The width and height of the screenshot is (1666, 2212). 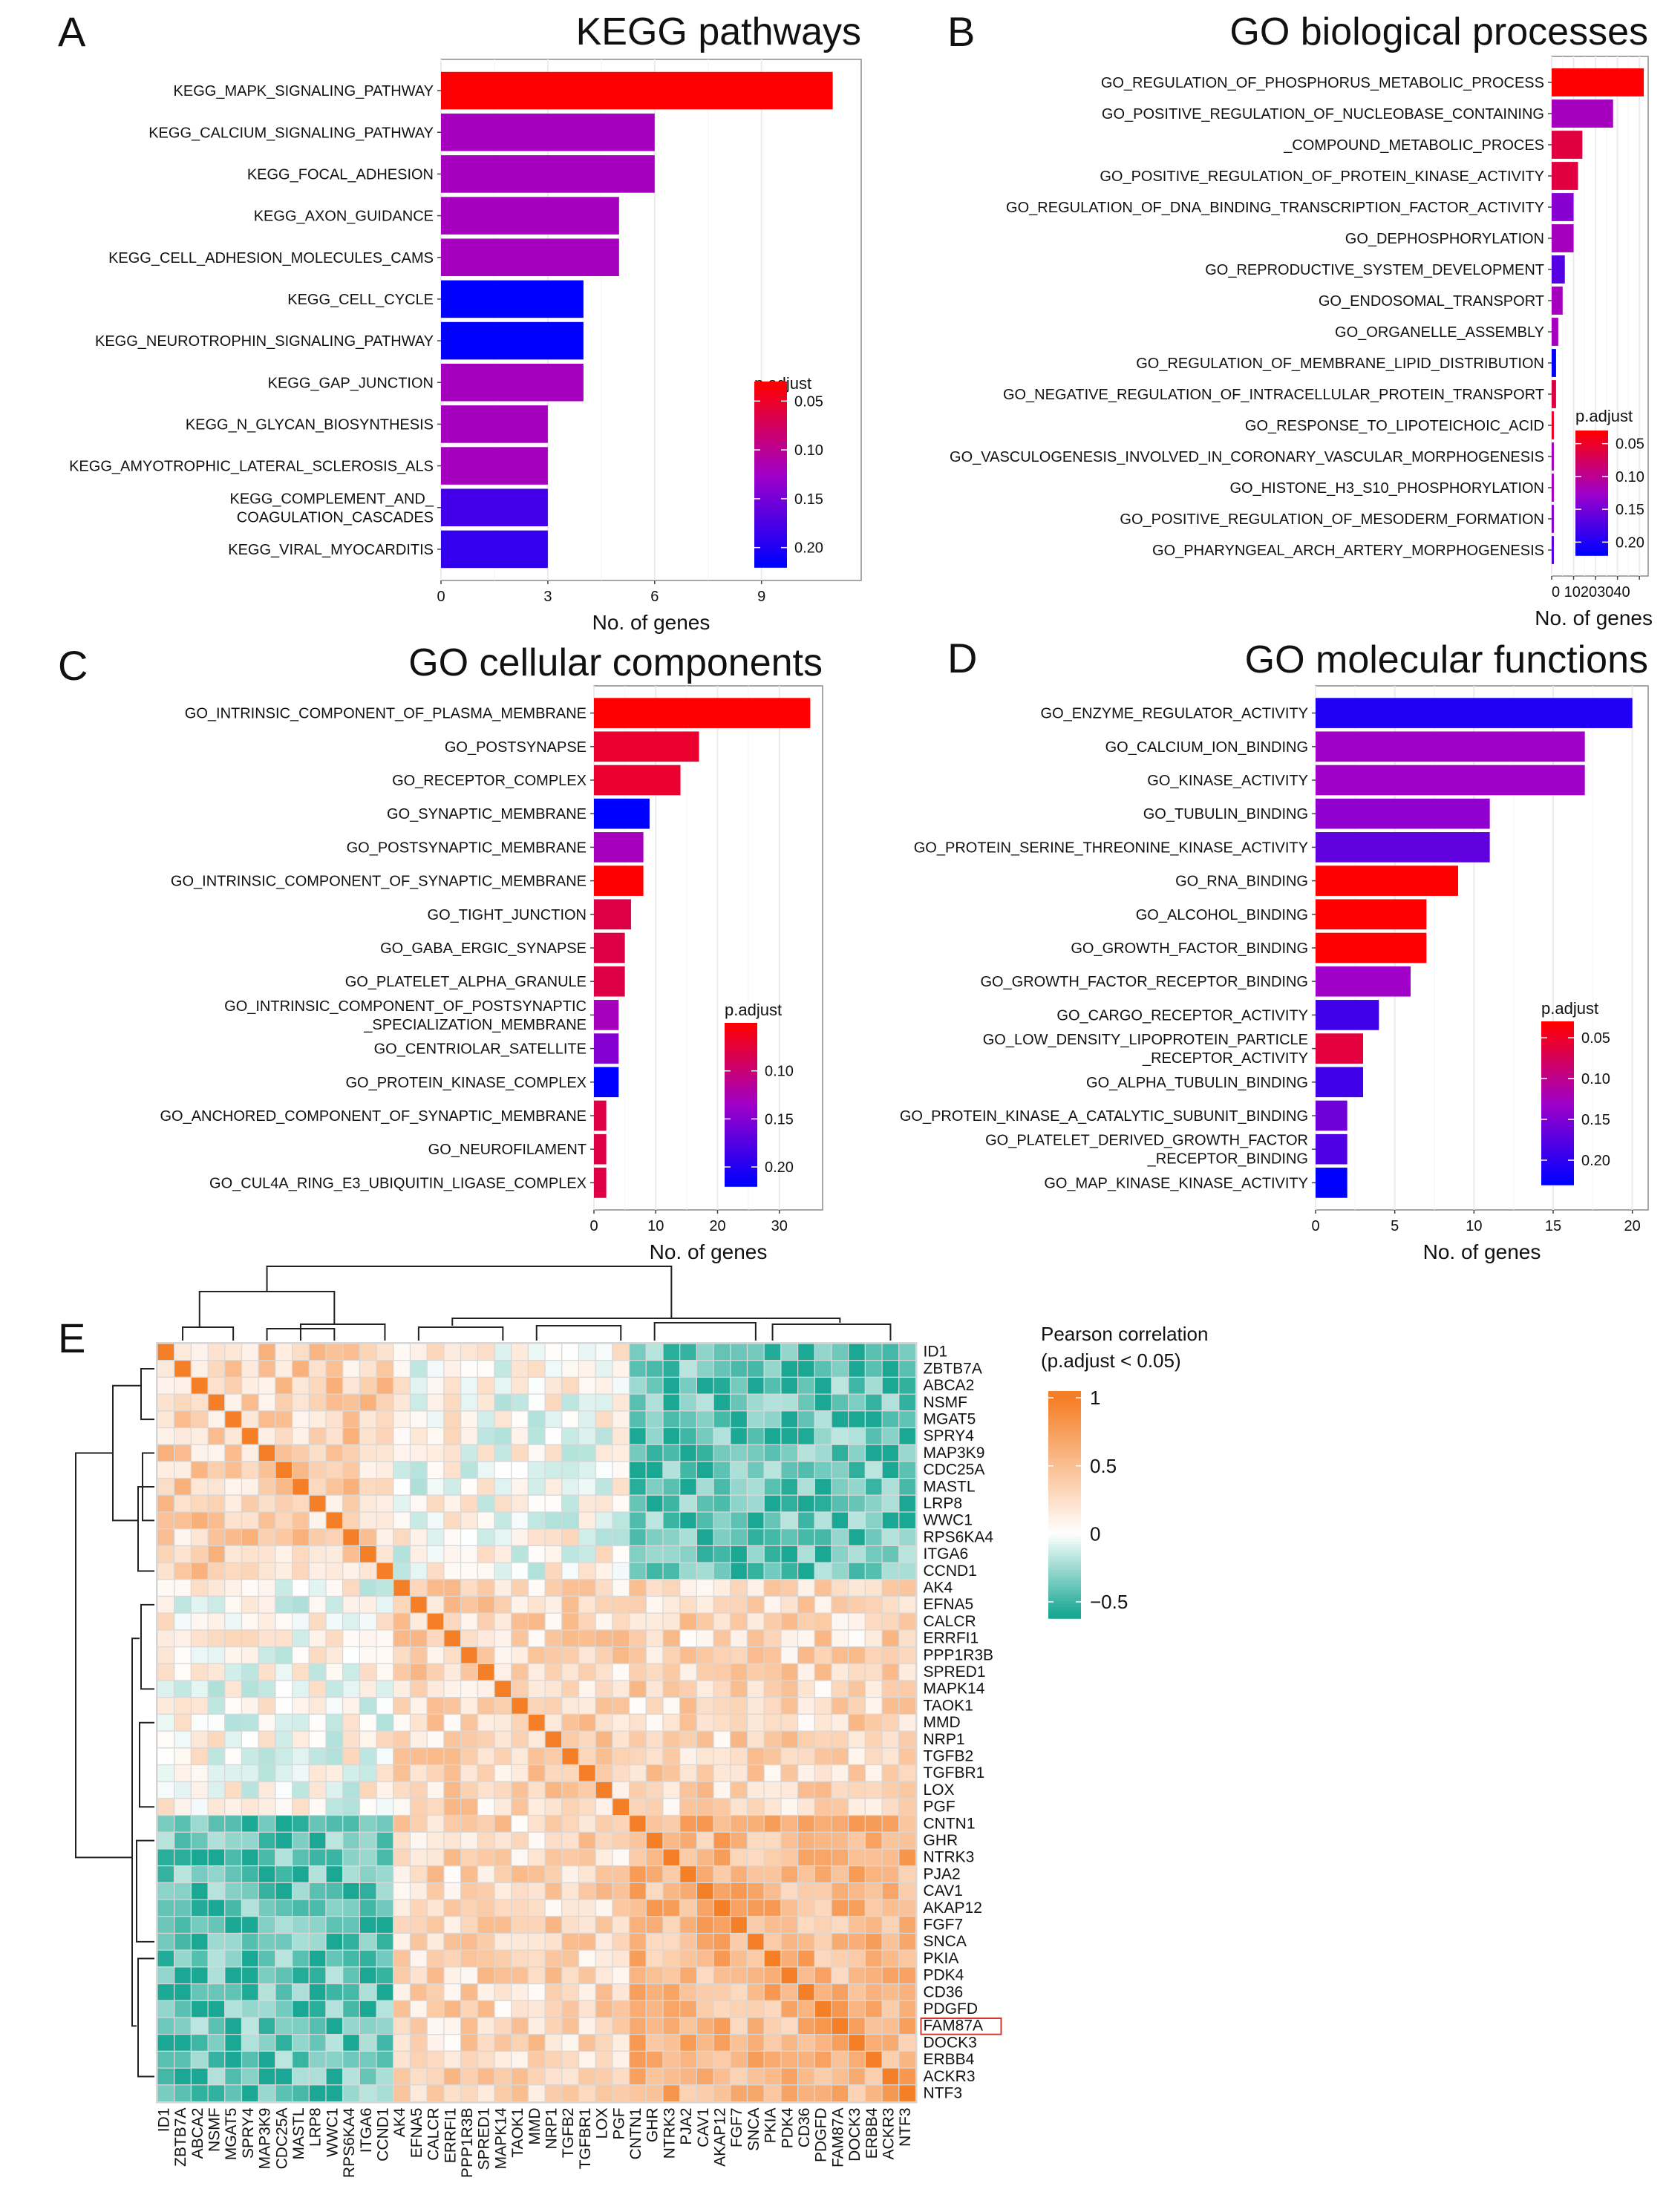 What do you see at coordinates (516, 747) in the screenshot?
I see `category-label: GO_POSTSYNAPSE` at bounding box center [516, 747].